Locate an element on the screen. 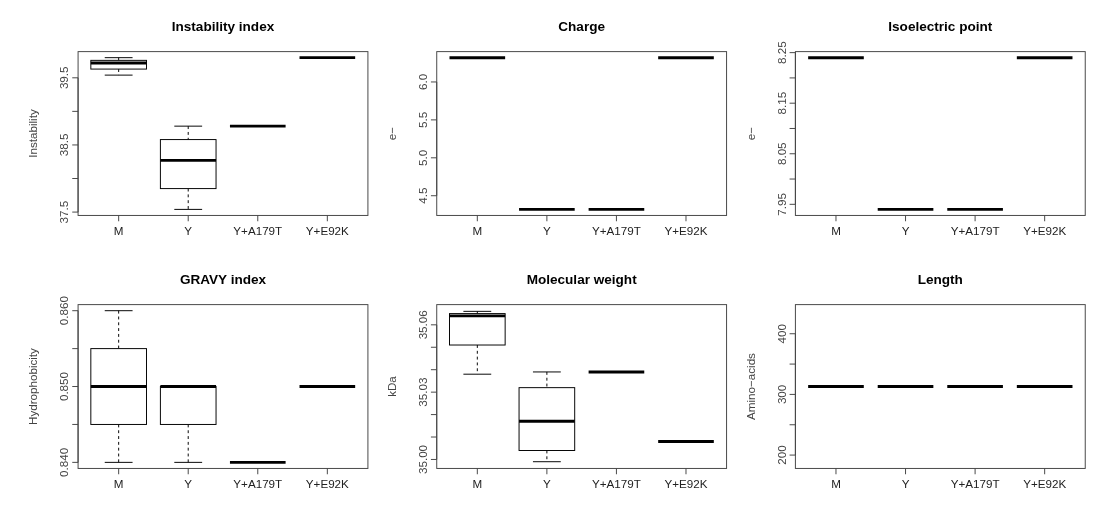 The height and width of the screenshot is (522, 1110). y-tick-label: 200 is located at coordinates (781, 454).